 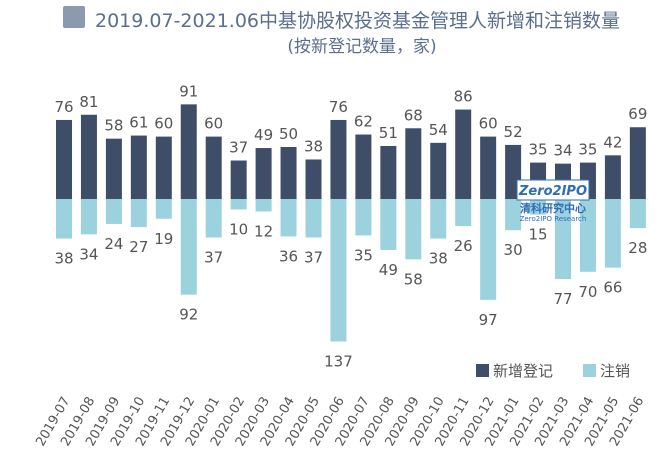 What do you see at coordinates (587, 292) in the screenshot?
I see `label-cancel-2021-04: 70` at bounding box center [587, 292].